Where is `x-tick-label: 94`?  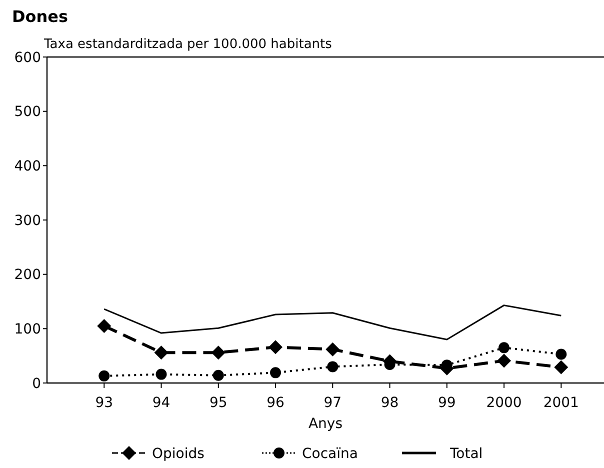 x-tick-label: 94 is located at coordinates (161, 403).